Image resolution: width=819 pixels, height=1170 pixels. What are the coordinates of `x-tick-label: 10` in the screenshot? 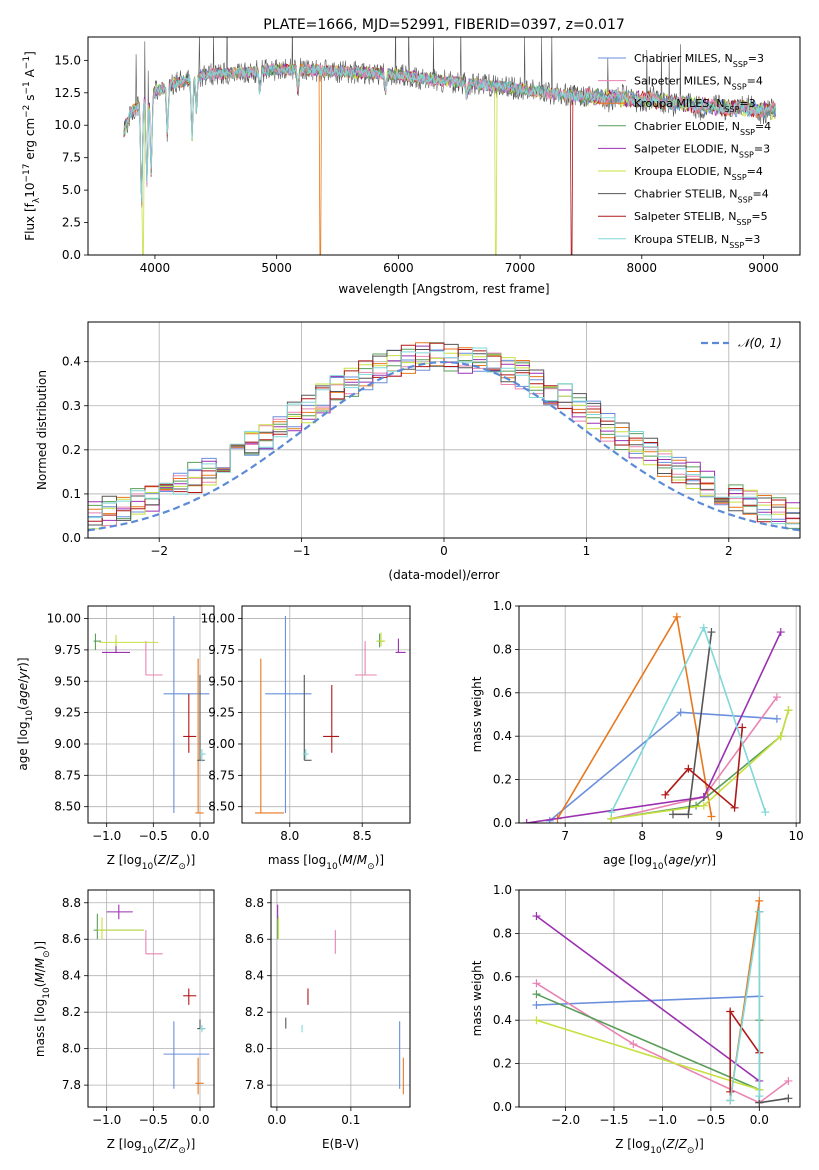 It's located at (796, 836).